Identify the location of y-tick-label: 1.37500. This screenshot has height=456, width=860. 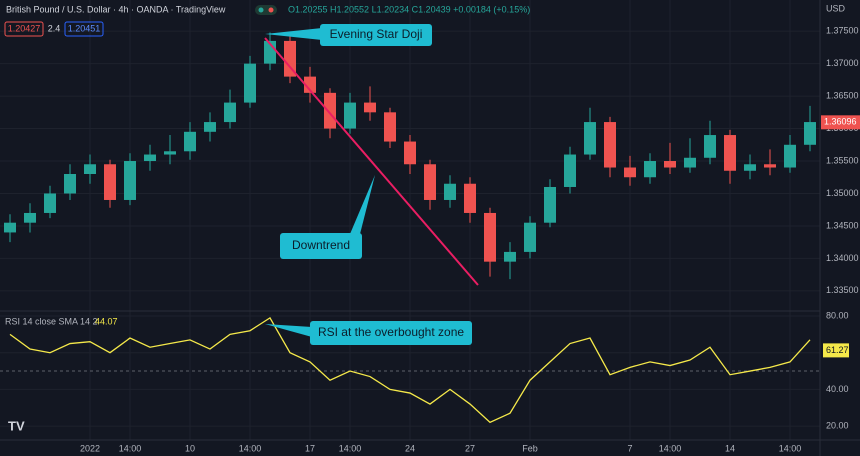
(842, 31).